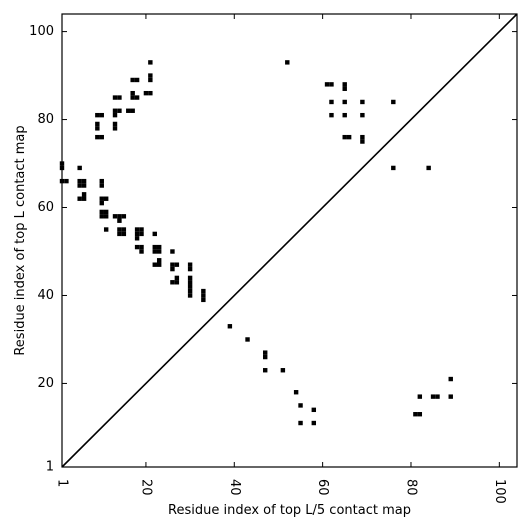 Image resolution: width=531 pixels, height=531 pixels. Describe the element at coordinates (20, 240) in the screenshot. I see `y-axis-label: Residue index of top L contact map` at that location.